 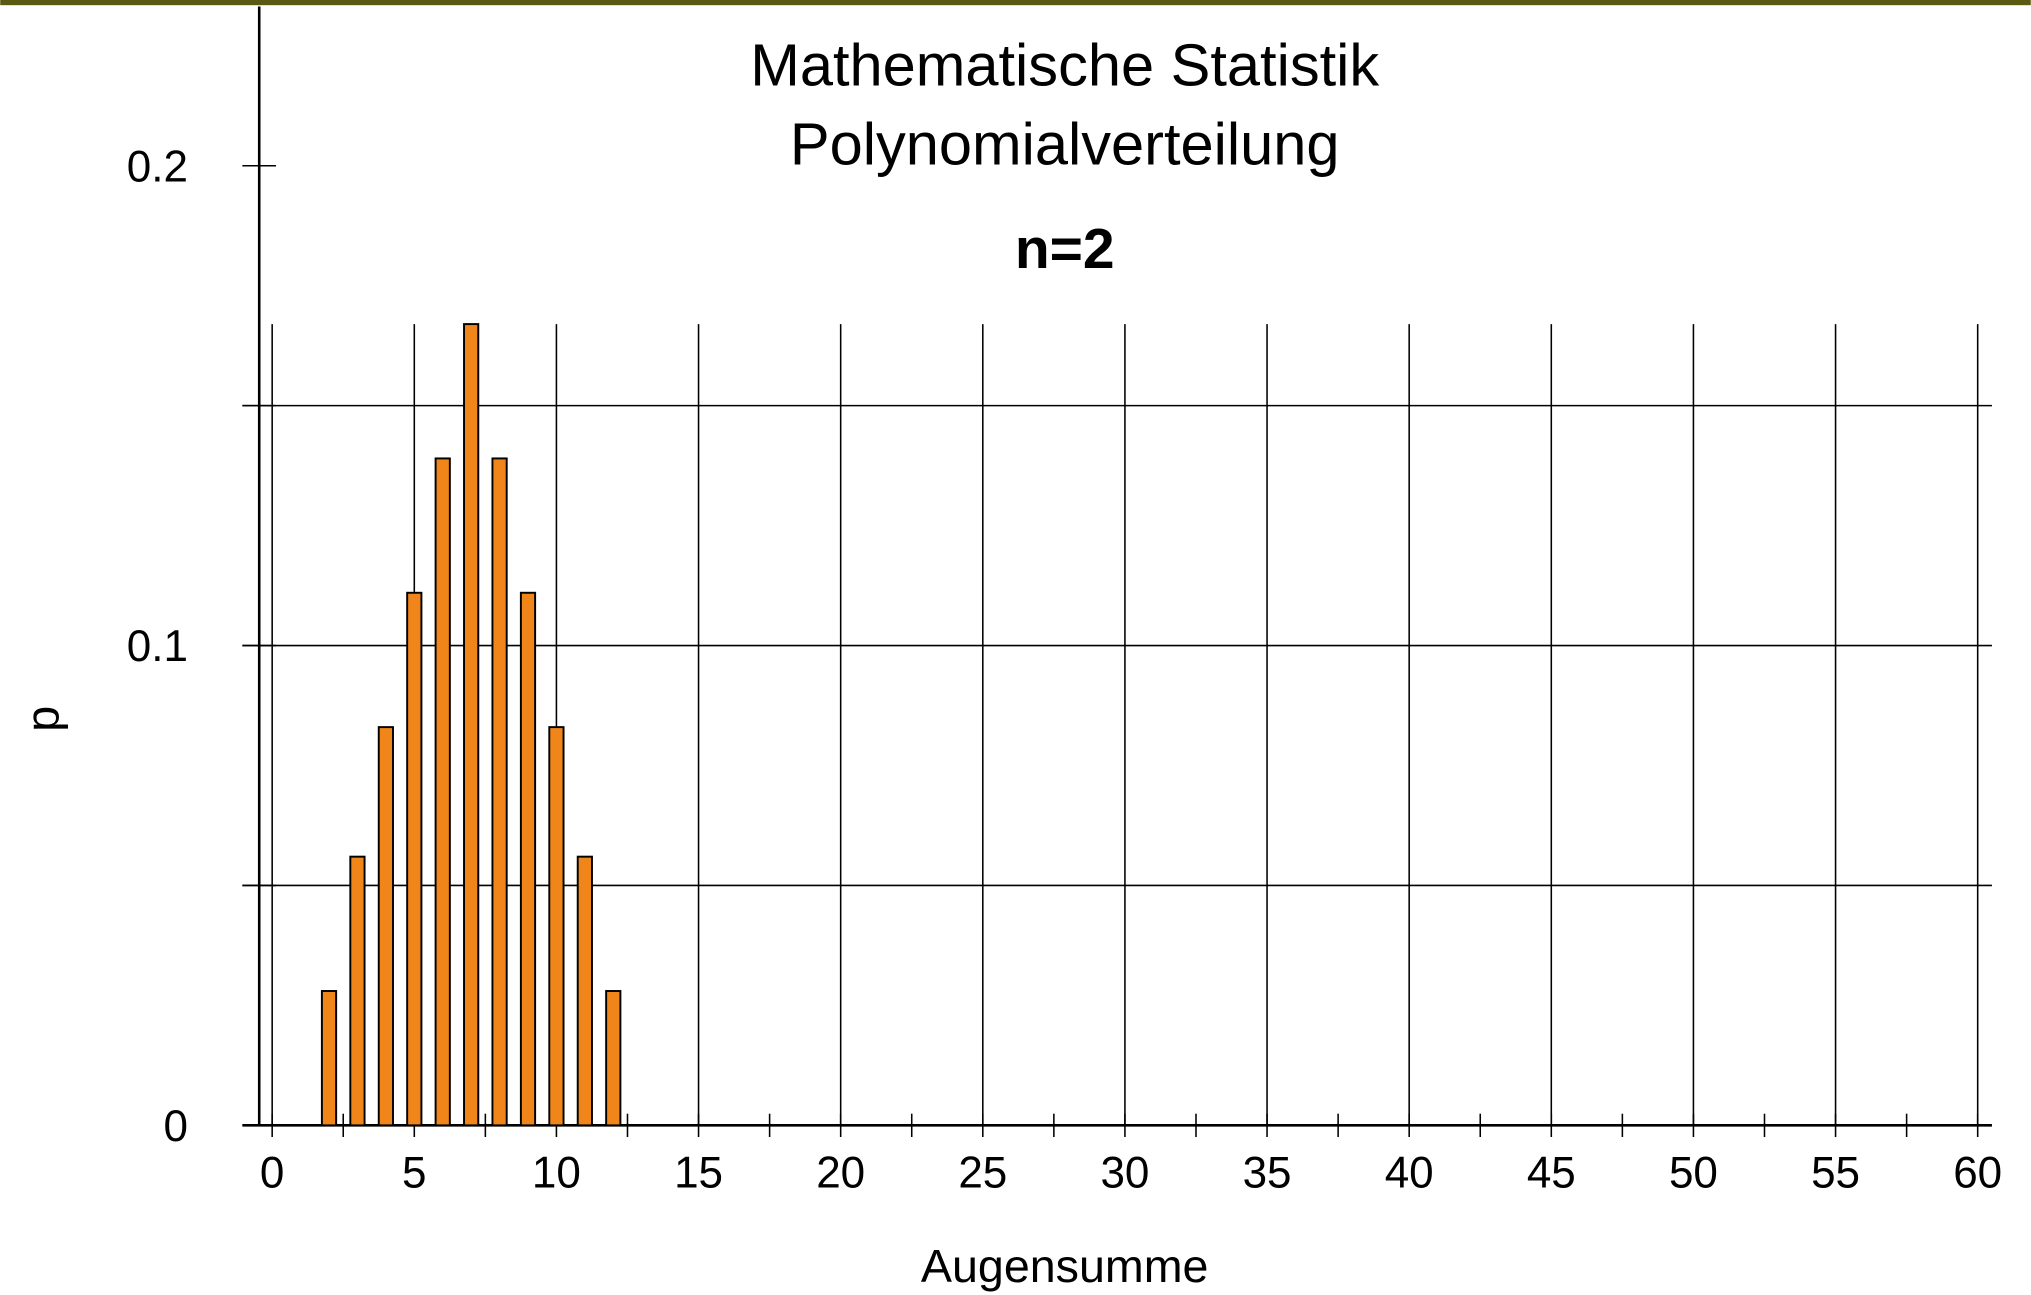 What do you see at coordinates (1015, 3) in the screenshot?
I see `top-border` at bounding box center [1015, 3].